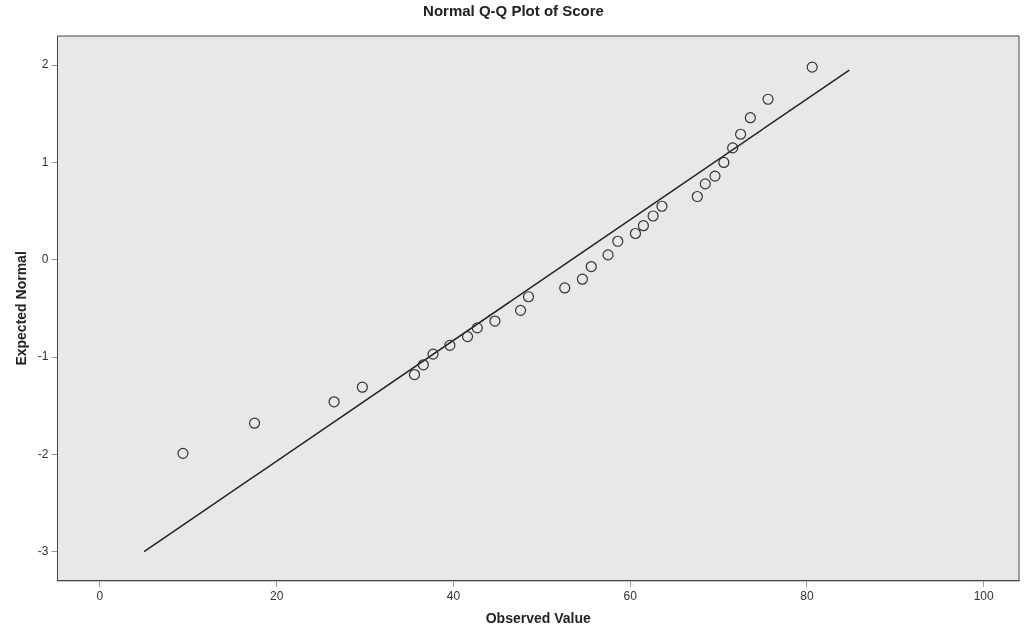 Image resolution: width=1027 pixels, height=638 pixels. Describe the element at coordinates (453, 596) in the screenshot. I see `x-tick-label: 40` at that location.